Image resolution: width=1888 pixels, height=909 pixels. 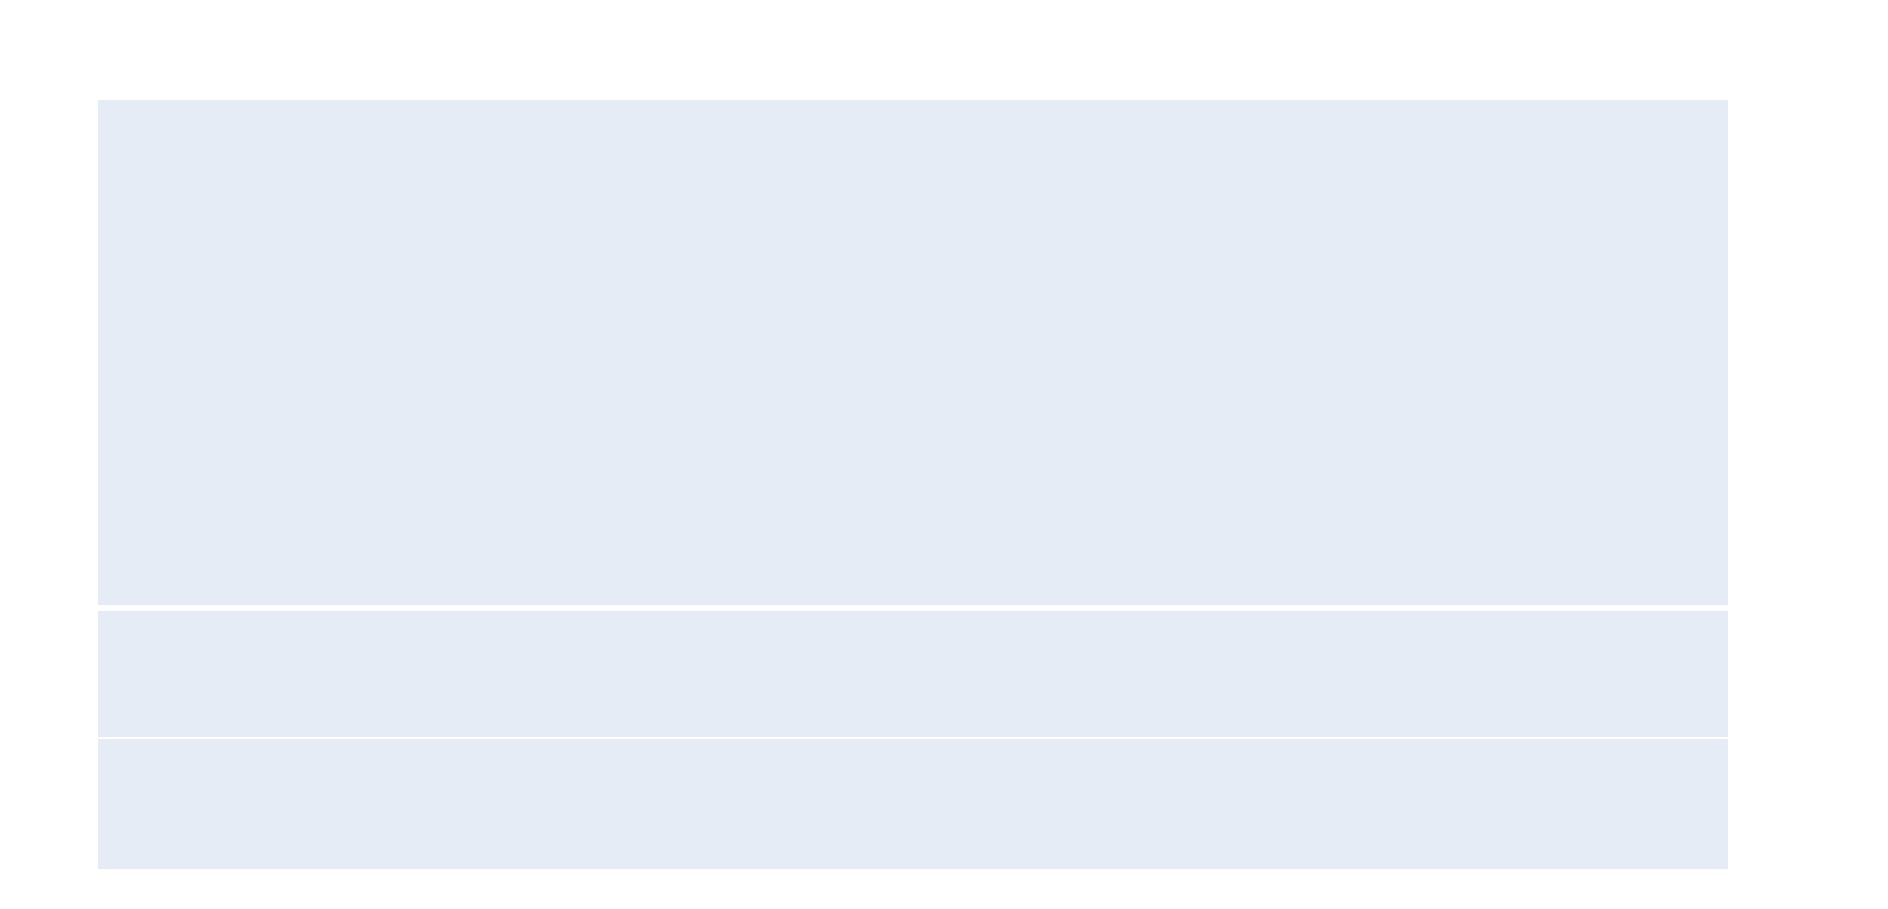 I want to click on volume-subplot, so click(x=913, y=674).